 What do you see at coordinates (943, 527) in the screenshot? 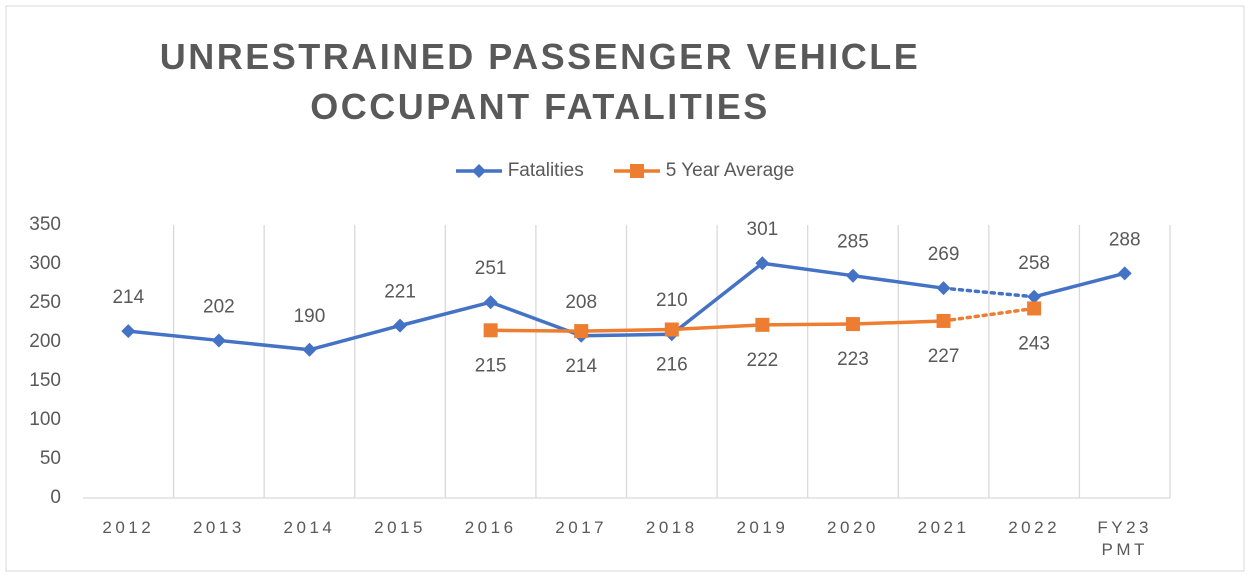
I see `x-tick-label: 2021` at bounding box center [943, 527].